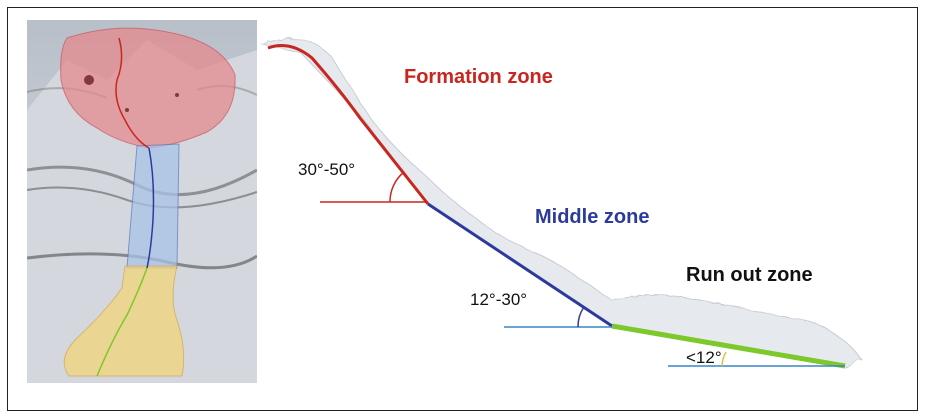  I want to click on formation-angle-label: 30°-50°, so click(327, 169).